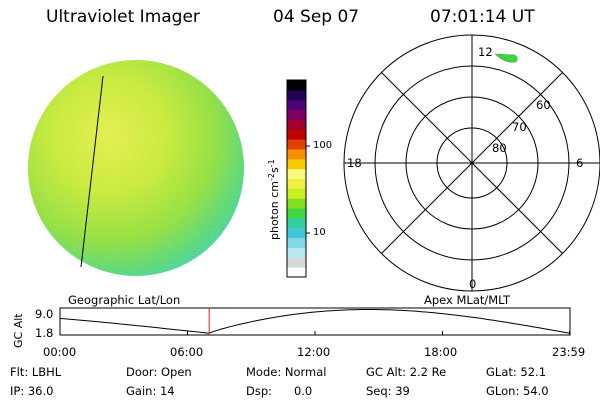 This screenshot has height=400, width=600. Describe the element at coordinates (485, 52) in the screenshot. I see `mlt-label-12: 12` at that location.